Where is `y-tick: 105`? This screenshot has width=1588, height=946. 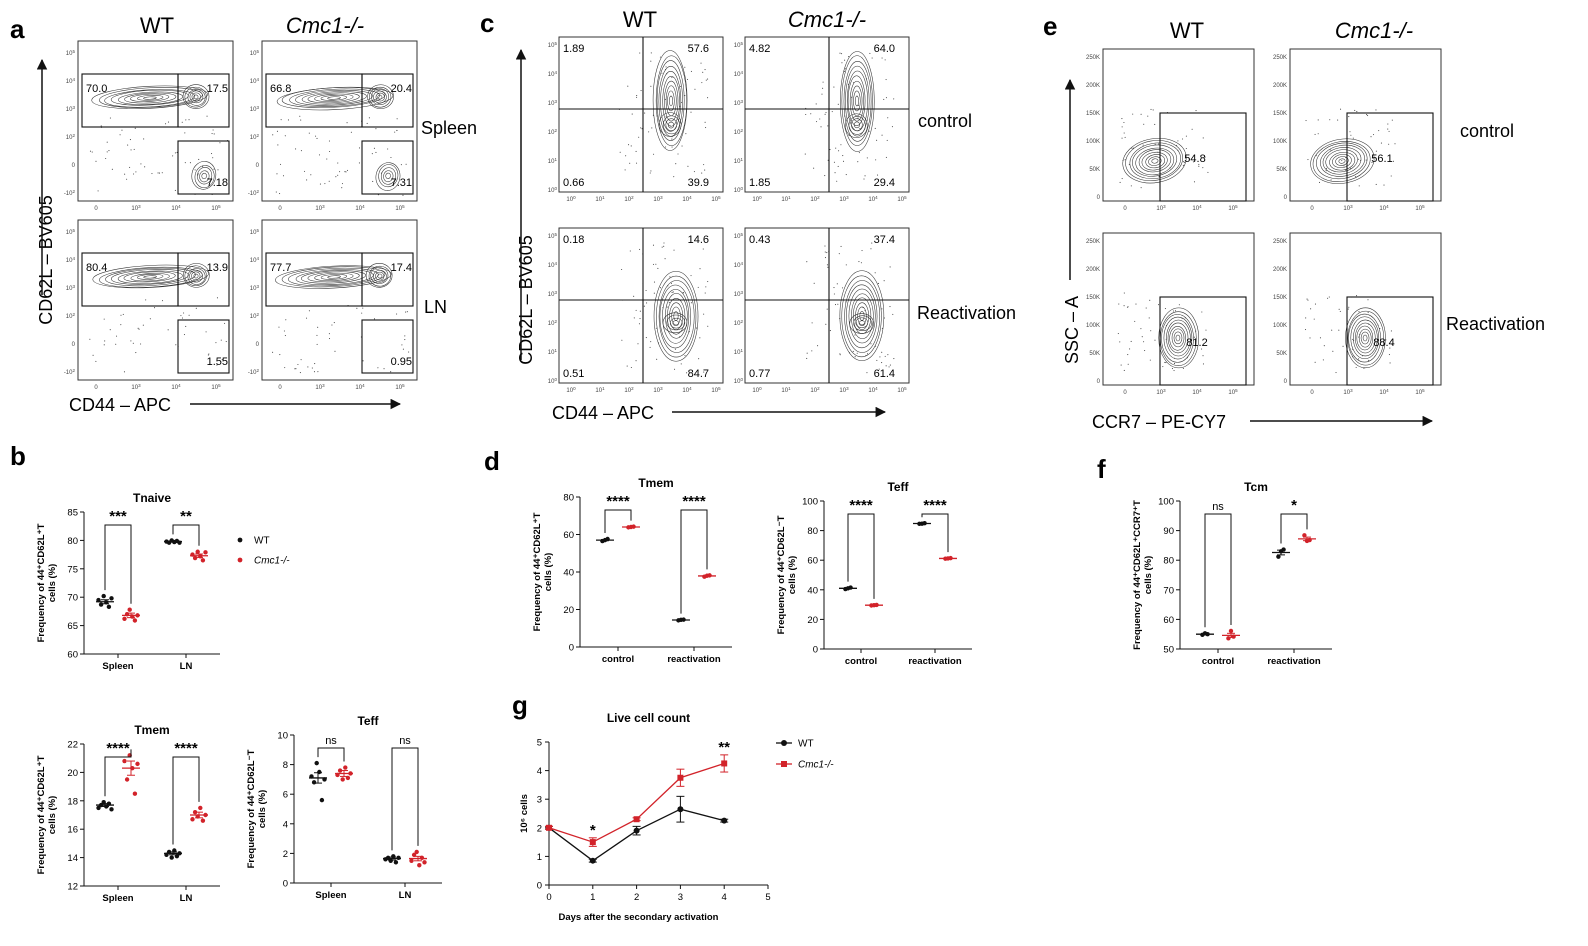 y-tick: 105 is located at coordinates (739, 45).